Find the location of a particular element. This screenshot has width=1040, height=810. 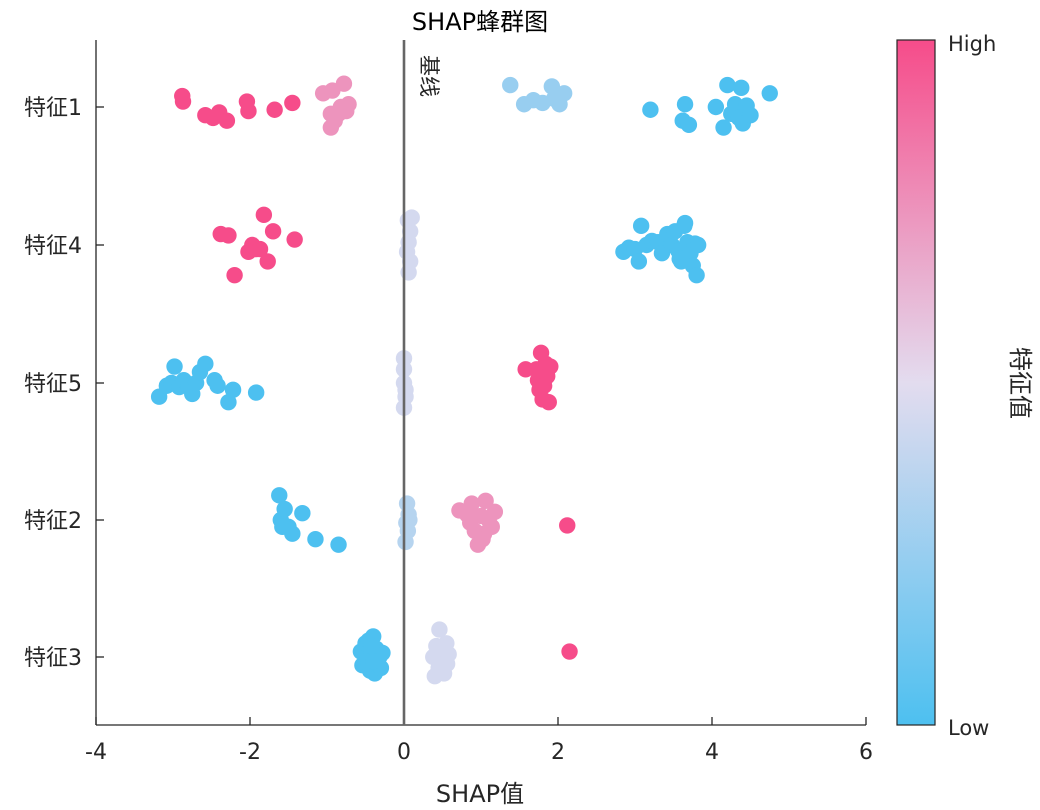

y-tick-label: 特征1 is located at coordinates (53, 108).